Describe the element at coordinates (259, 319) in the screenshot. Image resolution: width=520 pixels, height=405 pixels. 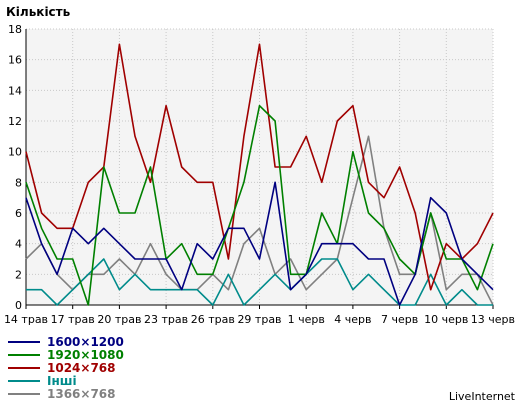
I see `x-tick-label: 29 трав` at that location.